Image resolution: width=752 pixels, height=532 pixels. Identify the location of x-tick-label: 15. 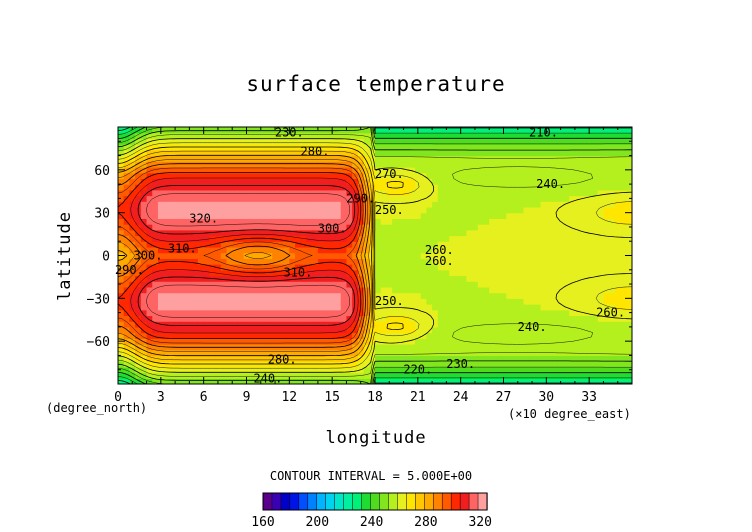
(332, 397).